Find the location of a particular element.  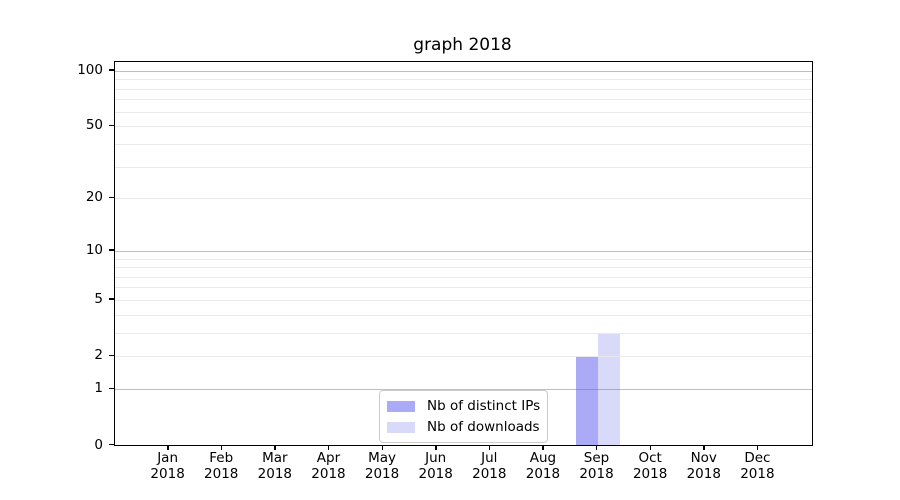

x-tick-month: Mar is located at coordinates (275, 458).